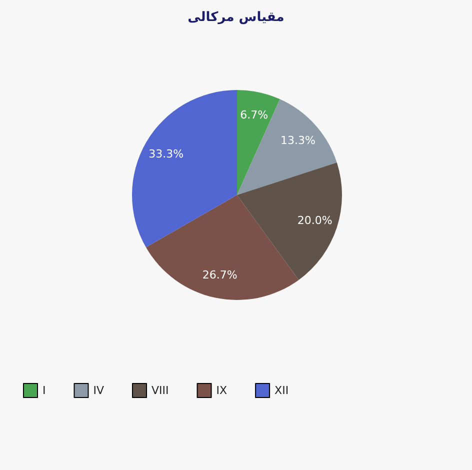 The width and height of the screenshot is (472, 470). I want to click on data-label: 26.7%, so click(220, 275).